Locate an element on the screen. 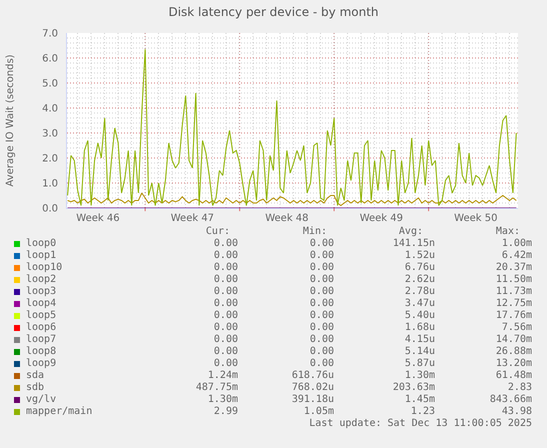 This screenshot has width=547, height=448. text: 1.52u is located at coordinates (419, 256).